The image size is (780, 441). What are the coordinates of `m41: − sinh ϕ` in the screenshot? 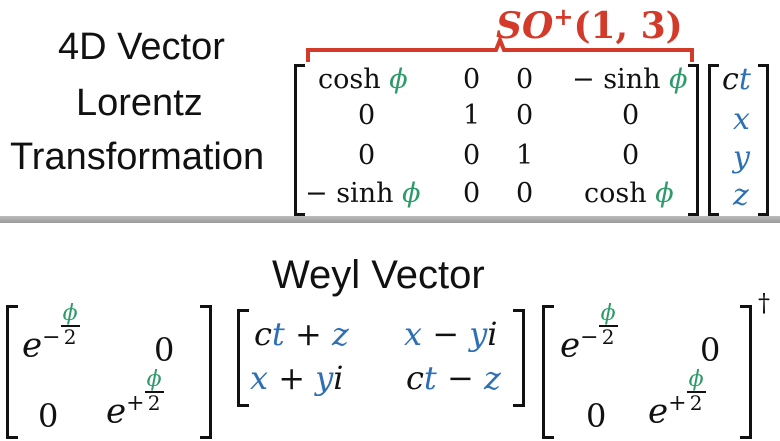 It's located at (363, 193).